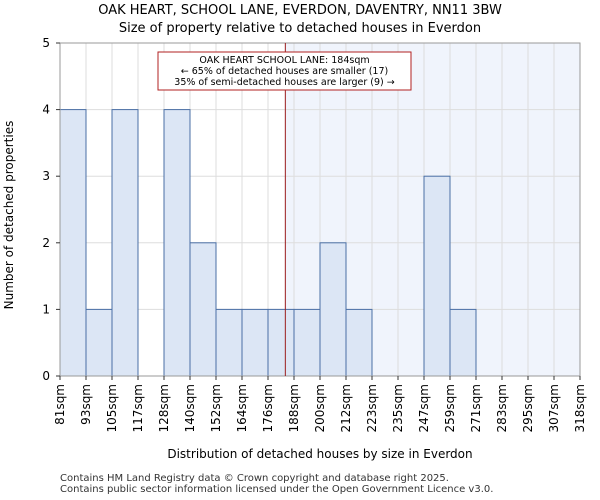 This screenshot has height=500, width=600. I want to click on x-tick-label: 235sqm, so click(398, 408).